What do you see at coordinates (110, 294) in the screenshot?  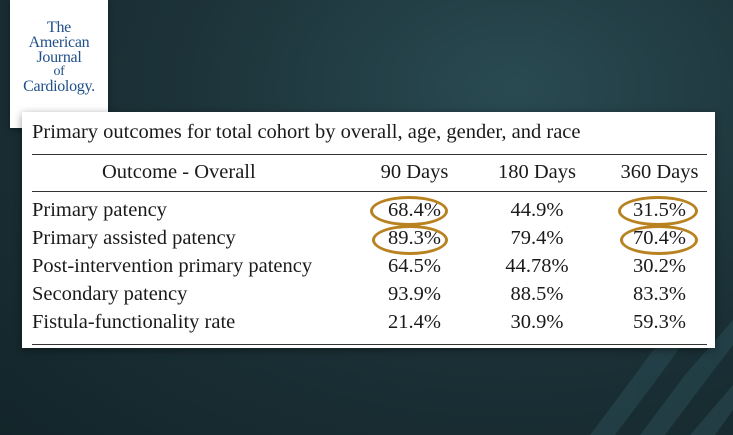 I see `row-label: Secondary patency` at bounding box center [110, 294].